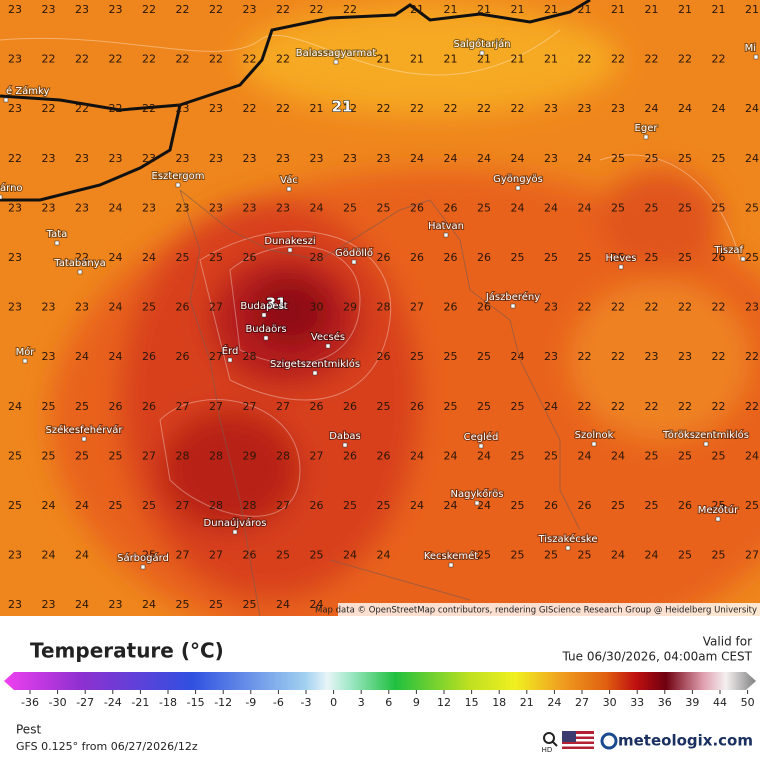  I want to click on grid-value: 30, so click(317, 307).